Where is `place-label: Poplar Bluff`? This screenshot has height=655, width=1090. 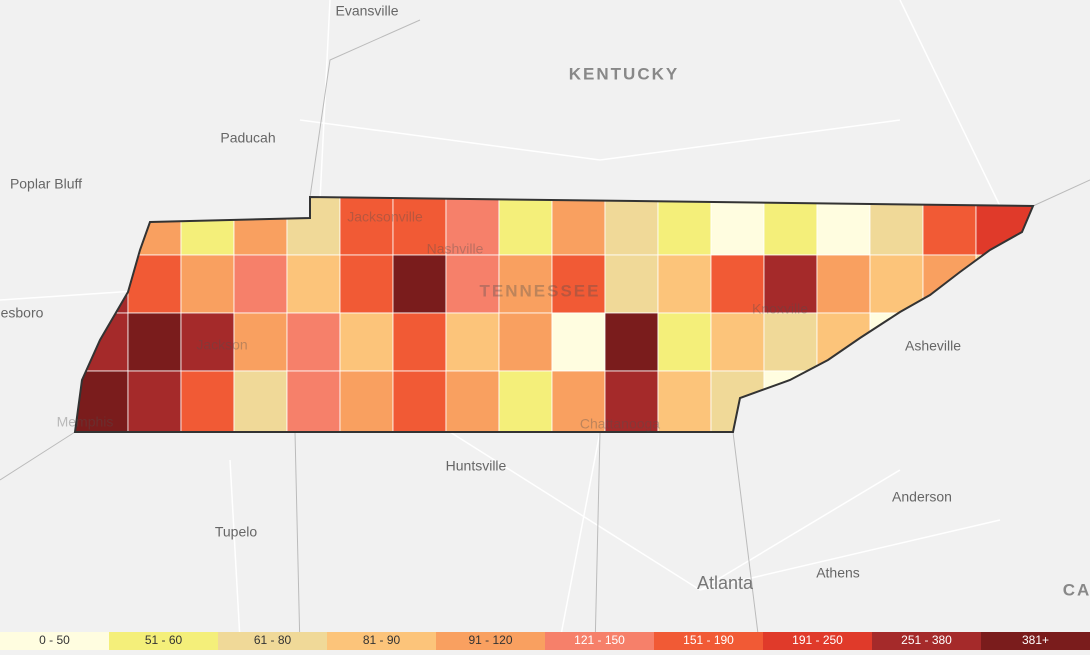
place-label: Poplar Bluff is located at coordinates (46, 184).